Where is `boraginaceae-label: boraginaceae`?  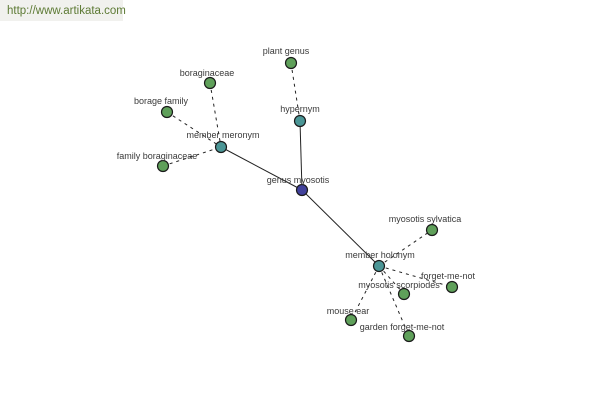
boraginaceae-label: boraginaceae is located at coordinates (207, 73).